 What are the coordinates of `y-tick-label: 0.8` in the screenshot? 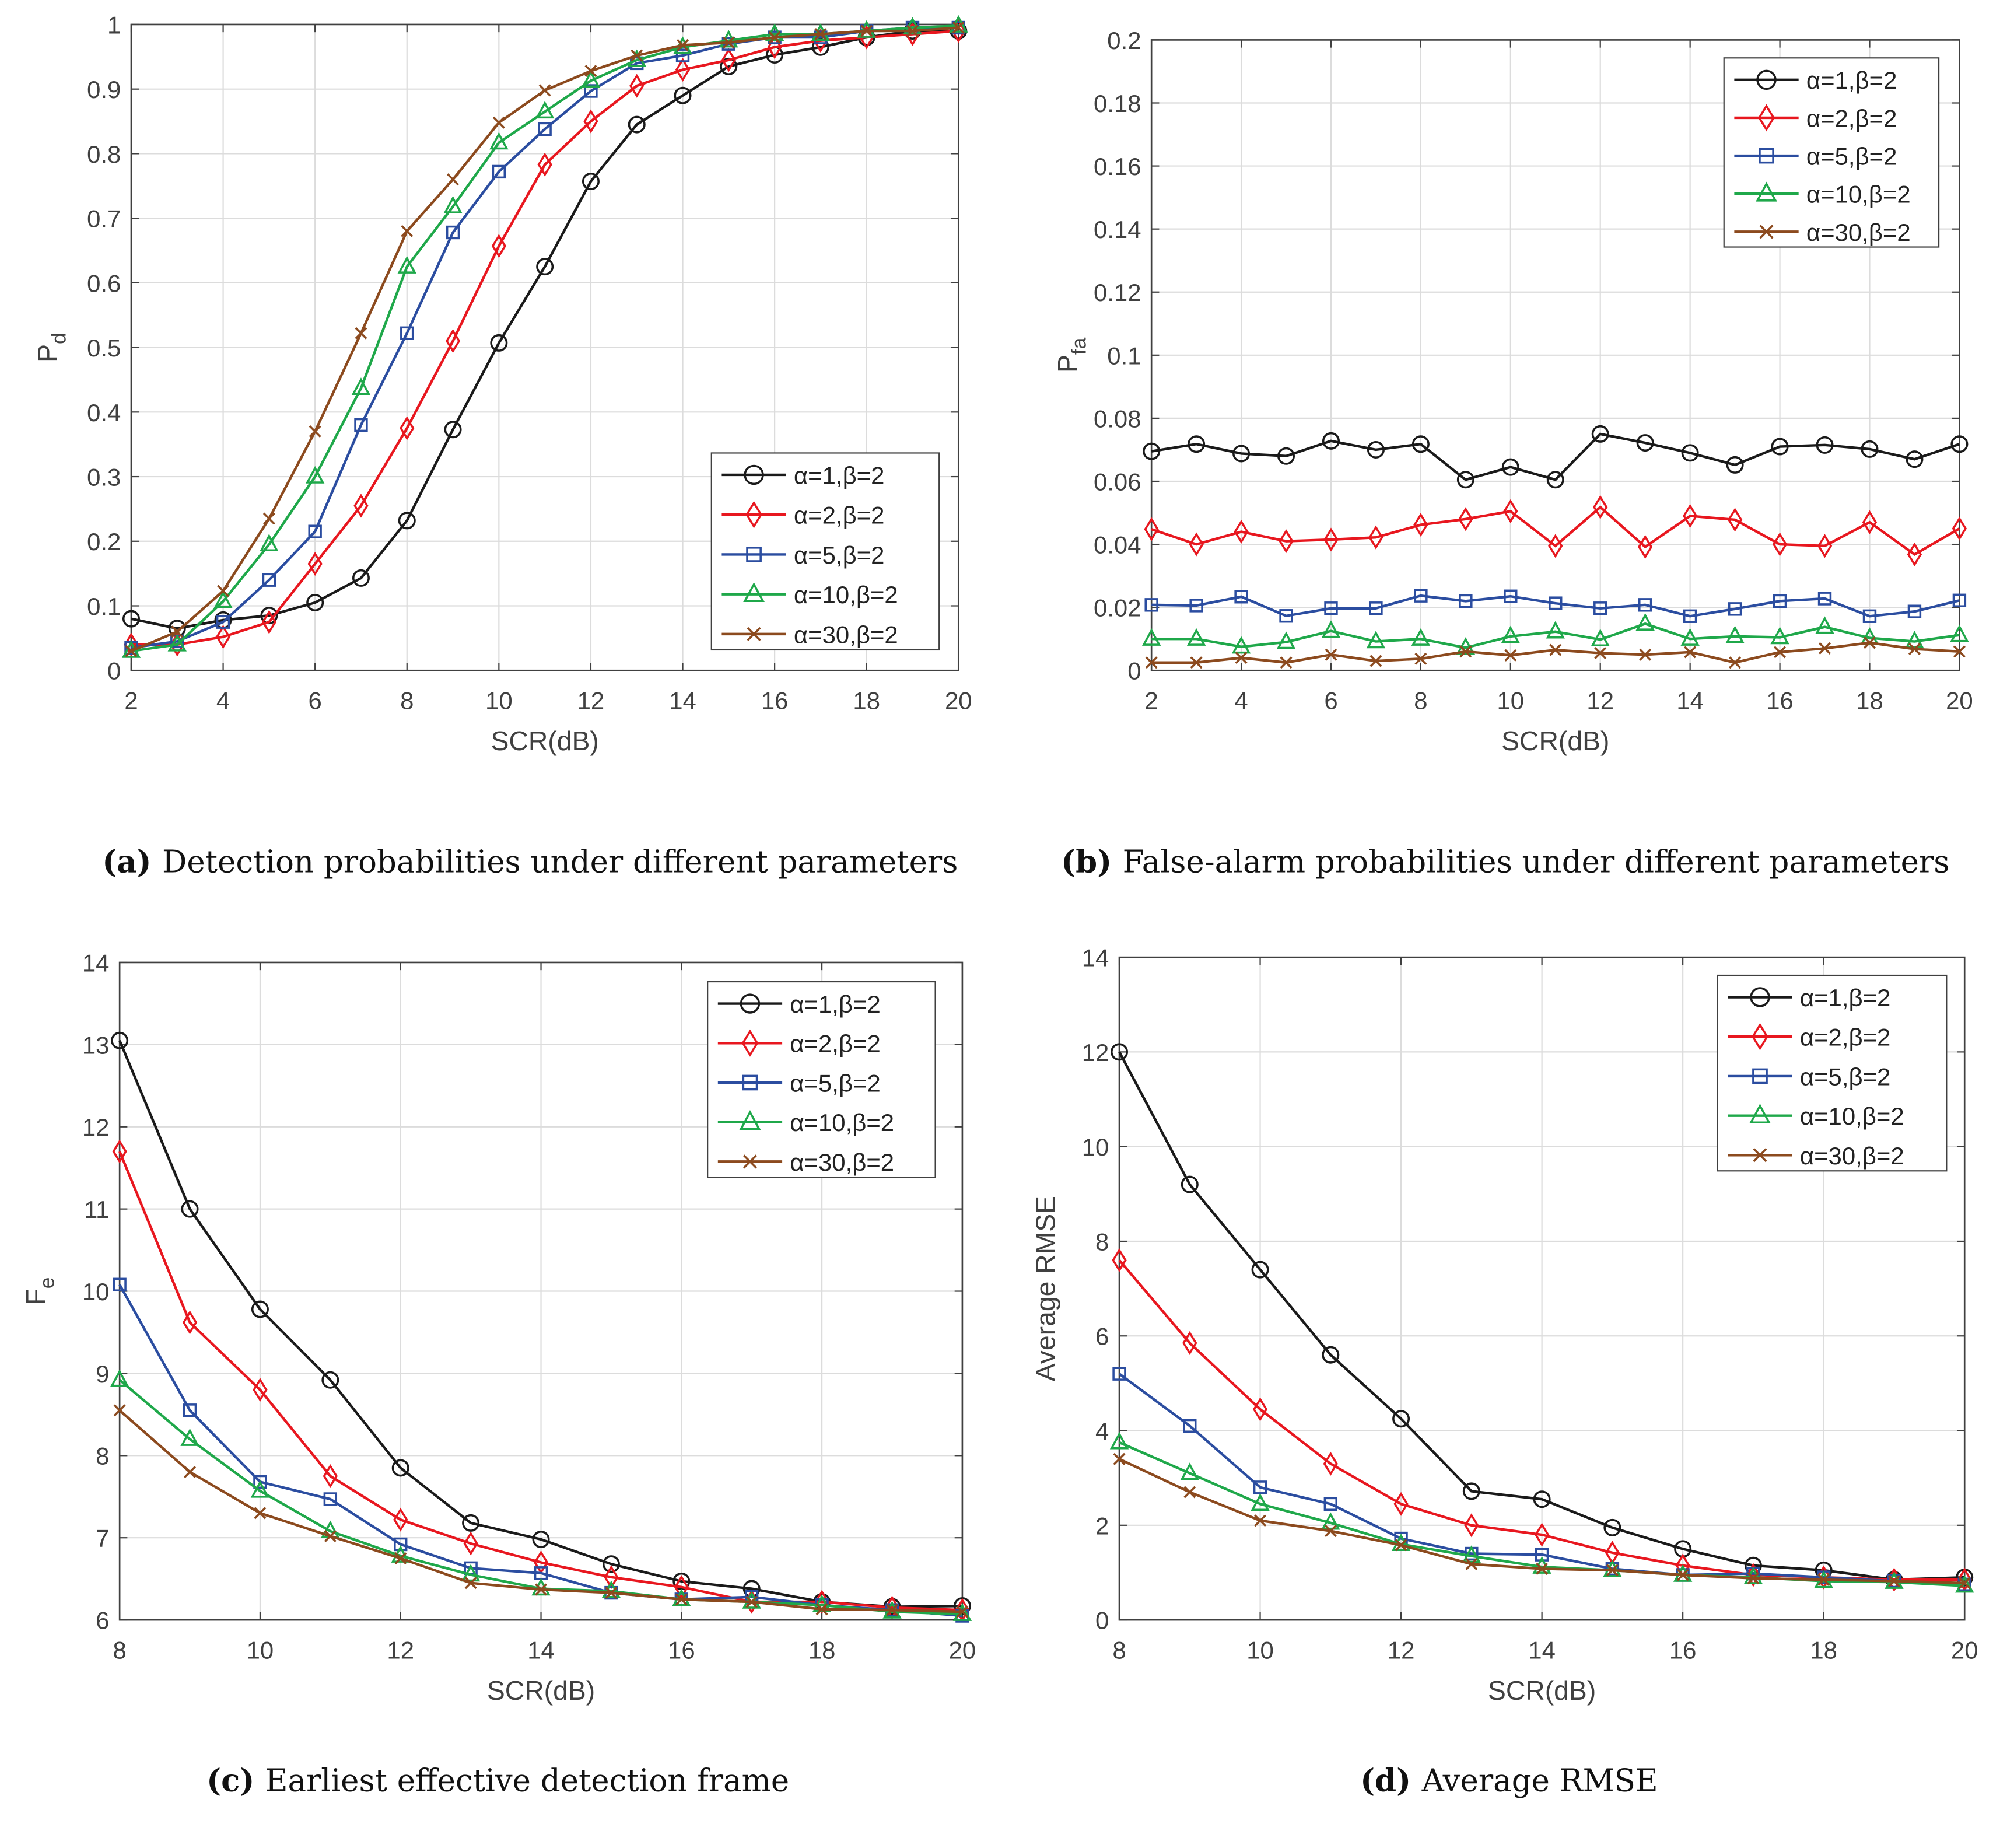 It's located at (104, 154).